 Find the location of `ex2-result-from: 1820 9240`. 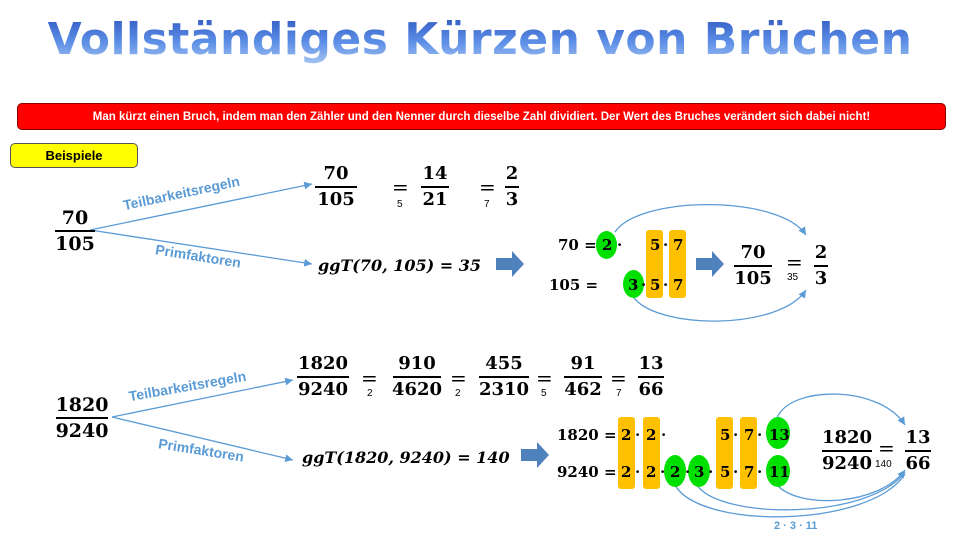

ex2-result-from: 1820 9240 is located at coordinates (847, 451).